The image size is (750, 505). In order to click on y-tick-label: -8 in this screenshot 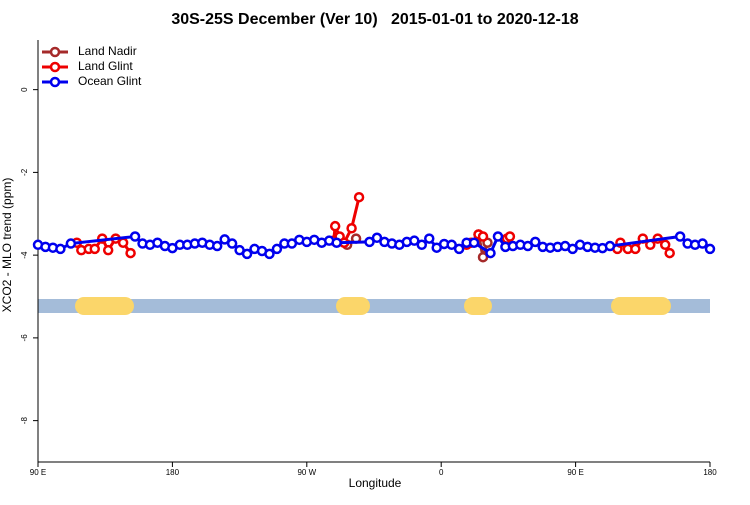, I will do `click(24, 421)`.